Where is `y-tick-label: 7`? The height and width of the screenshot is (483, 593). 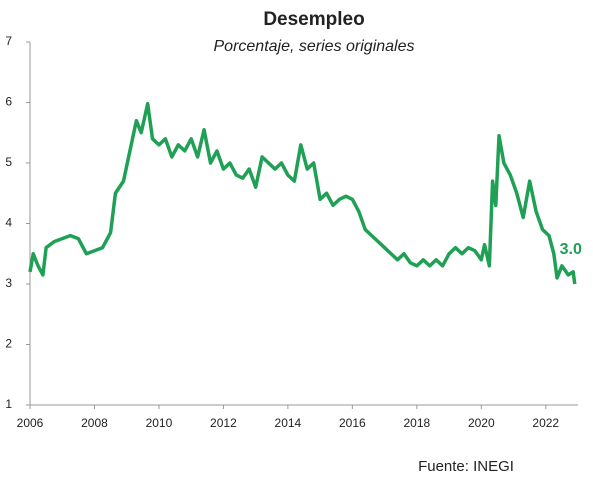 y-tick-label: 7 is located at coordinates (8, 41).